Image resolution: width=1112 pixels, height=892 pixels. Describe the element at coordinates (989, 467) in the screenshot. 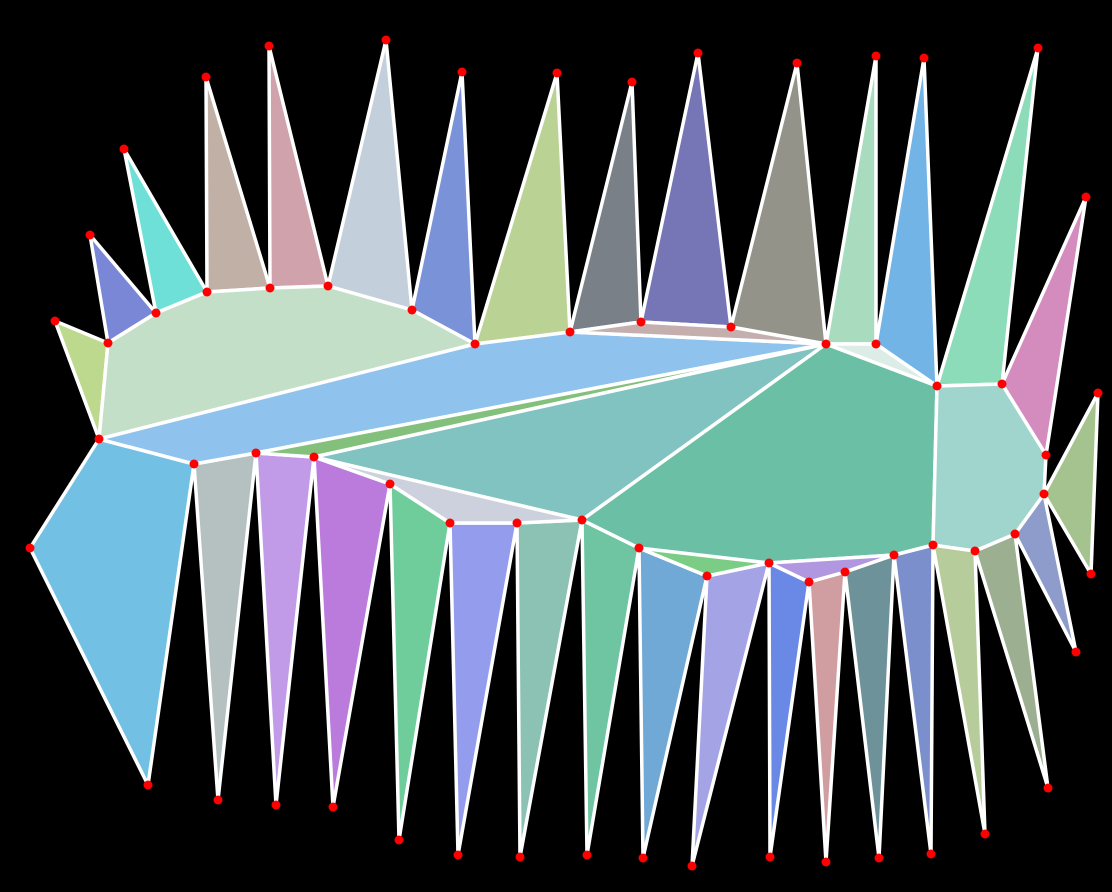

I see `polygon-body-head` at that location.